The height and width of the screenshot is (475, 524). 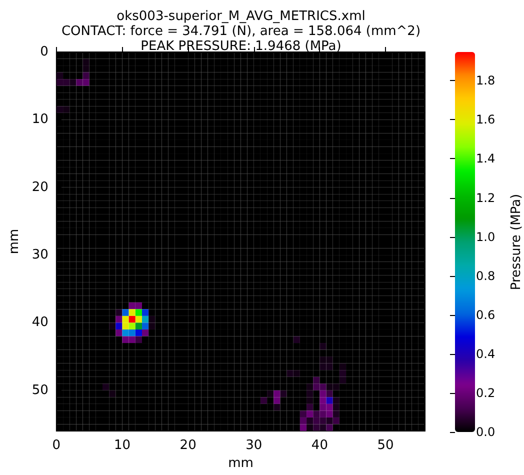 What do you see at coordinates (319, 445) in the screenshot?
I see `x-tick-label: 40` at bounding box center [319, 445].